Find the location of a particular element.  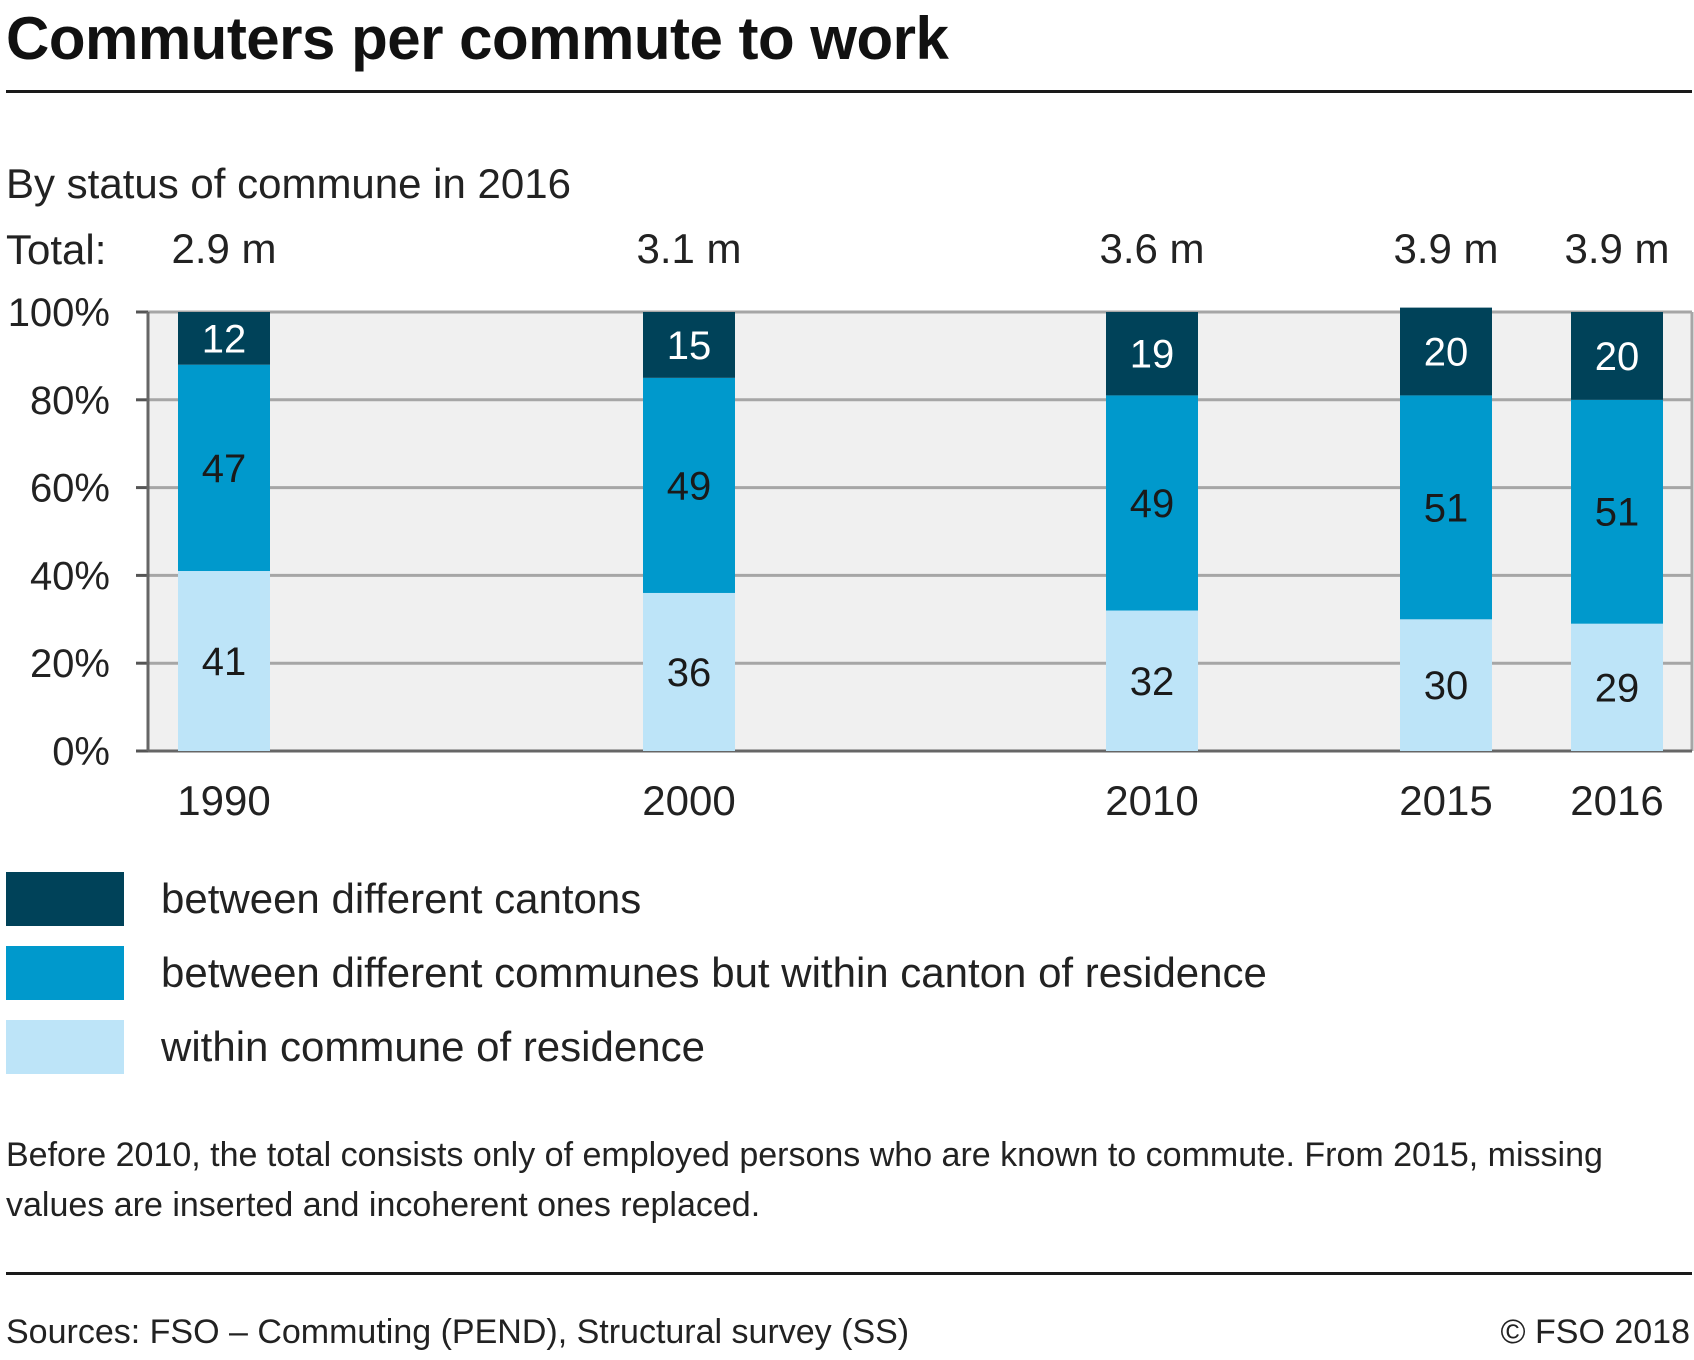

total-value-label: 3.1 m is located at coordinates (688, 248).